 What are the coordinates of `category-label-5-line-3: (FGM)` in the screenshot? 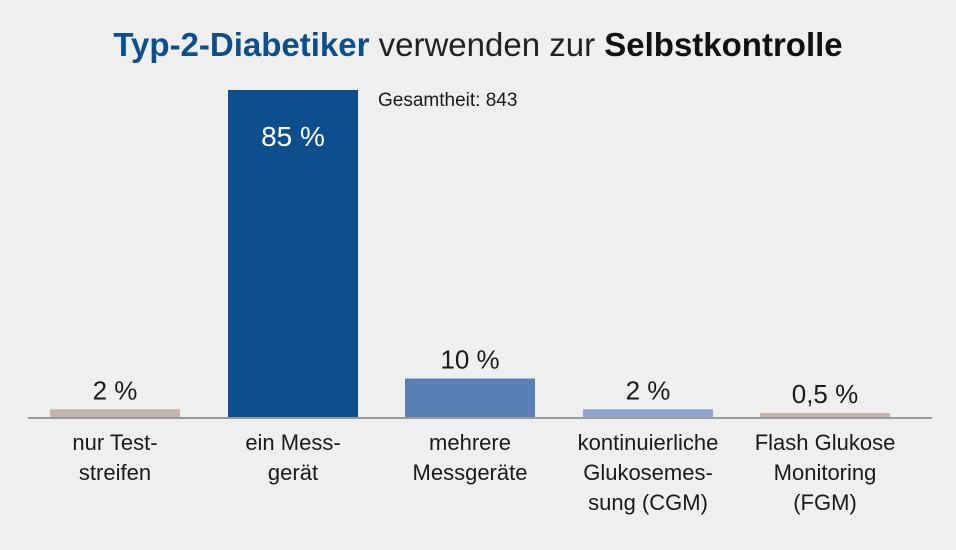 It's located at (825, 502).